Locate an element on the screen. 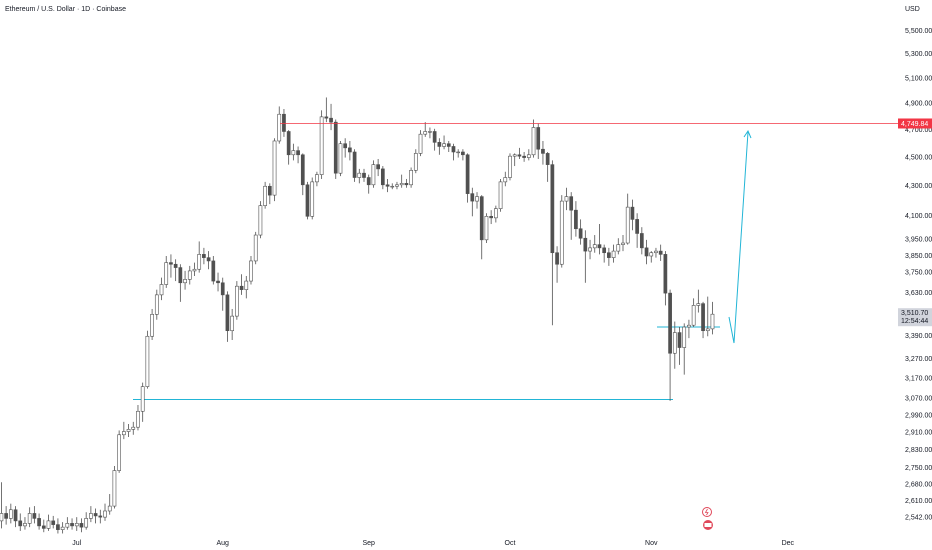 The width and height of the screenshot is (932, 550). y-tick-label: 4,100.00 is located at coordinates (918, 216).